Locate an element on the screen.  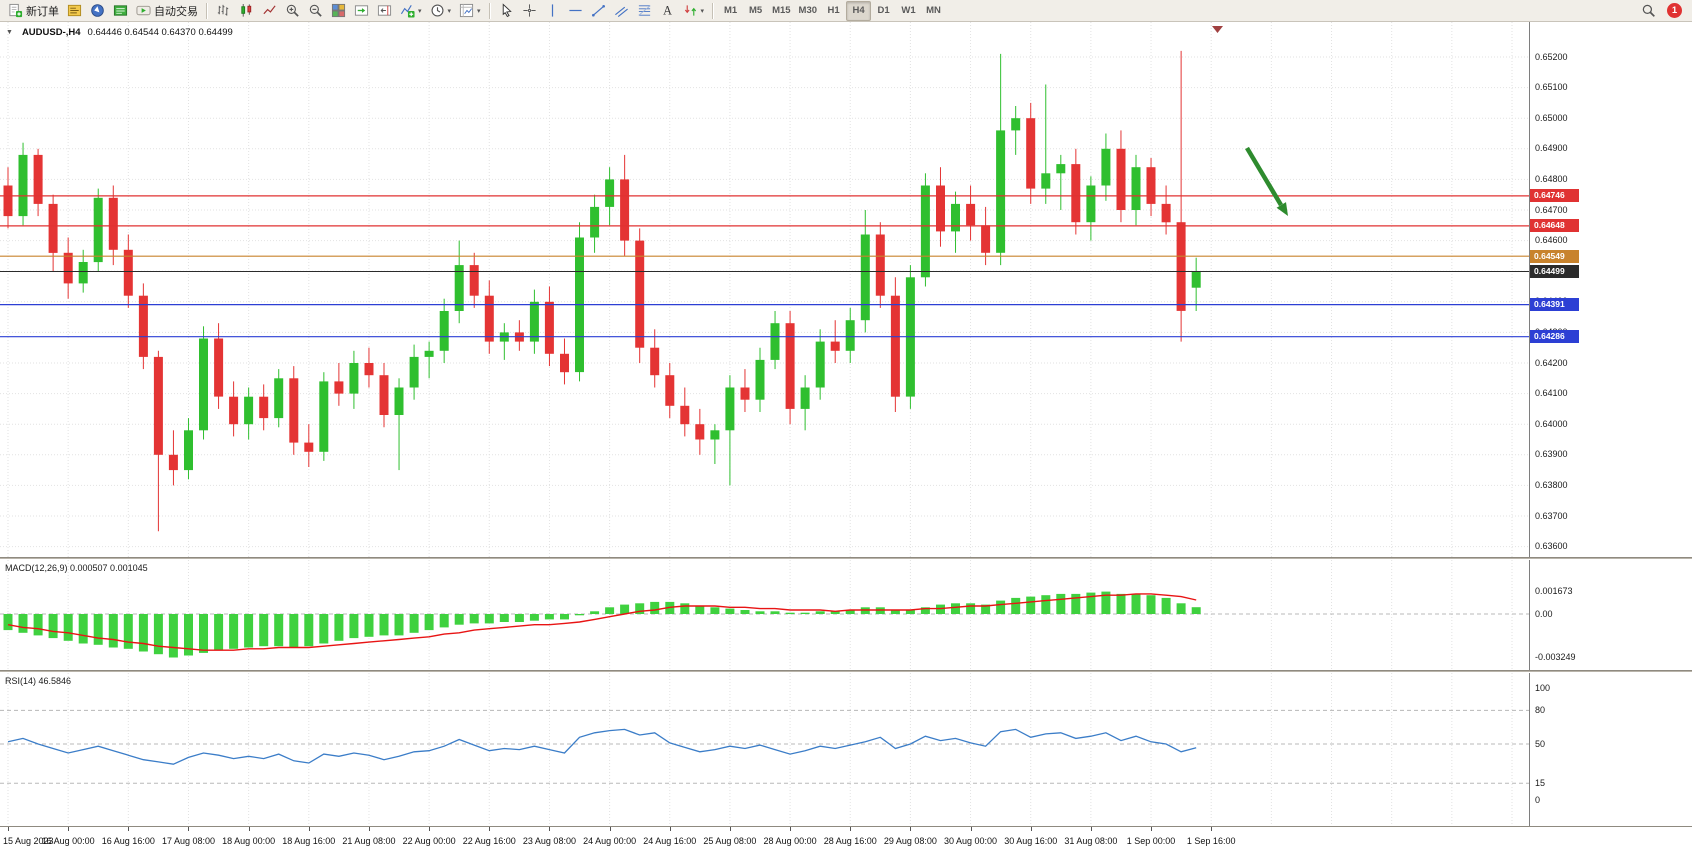
rsi-scale: 100 80 50 15 0 is located at coordinates (1610, 749).